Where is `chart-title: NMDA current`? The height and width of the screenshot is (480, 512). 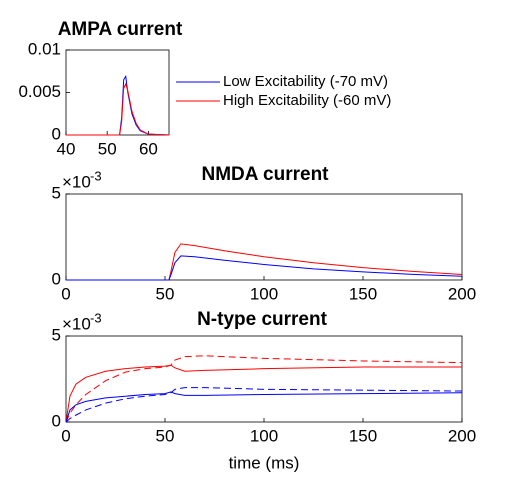 chart-title: NMDA current is located at coordinates (265, 174).